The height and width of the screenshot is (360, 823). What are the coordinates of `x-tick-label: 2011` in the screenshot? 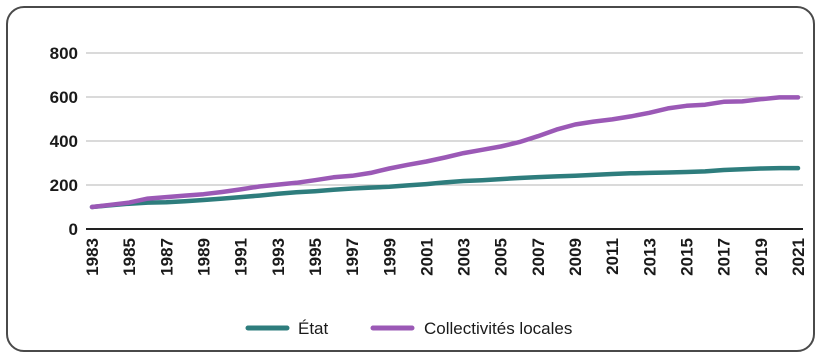 It's located at (612, 256).